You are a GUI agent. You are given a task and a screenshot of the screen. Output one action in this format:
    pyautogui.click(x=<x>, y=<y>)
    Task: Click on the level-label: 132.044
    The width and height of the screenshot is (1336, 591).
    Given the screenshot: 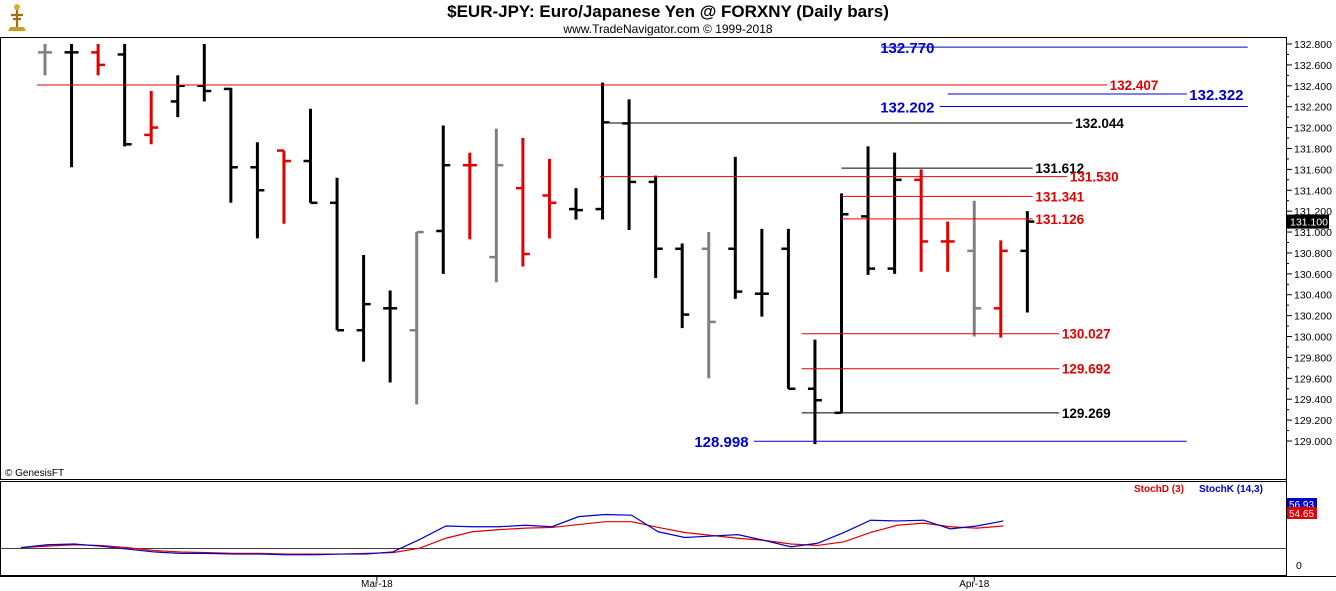 What is the action you would take?
    pyautogui.click(x=1099, y=123)
    